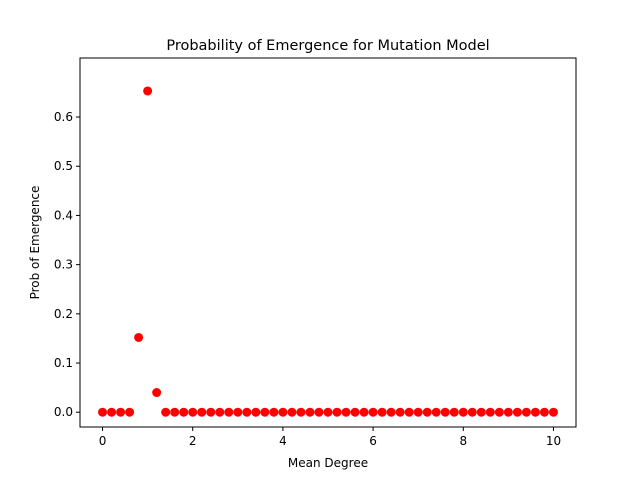  Describe the element at coordinates (63, 166) in the screenshot. I see `y-tick-label: 0.5` at that location.